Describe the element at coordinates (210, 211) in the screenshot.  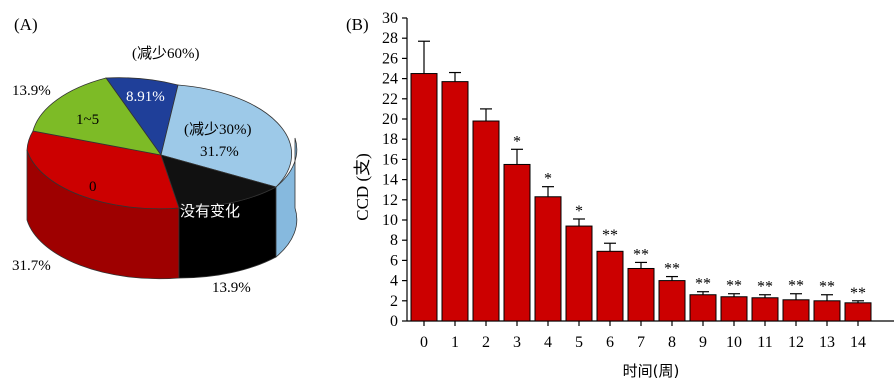
I see `pie-label-no-change: 没有变化` at that location.